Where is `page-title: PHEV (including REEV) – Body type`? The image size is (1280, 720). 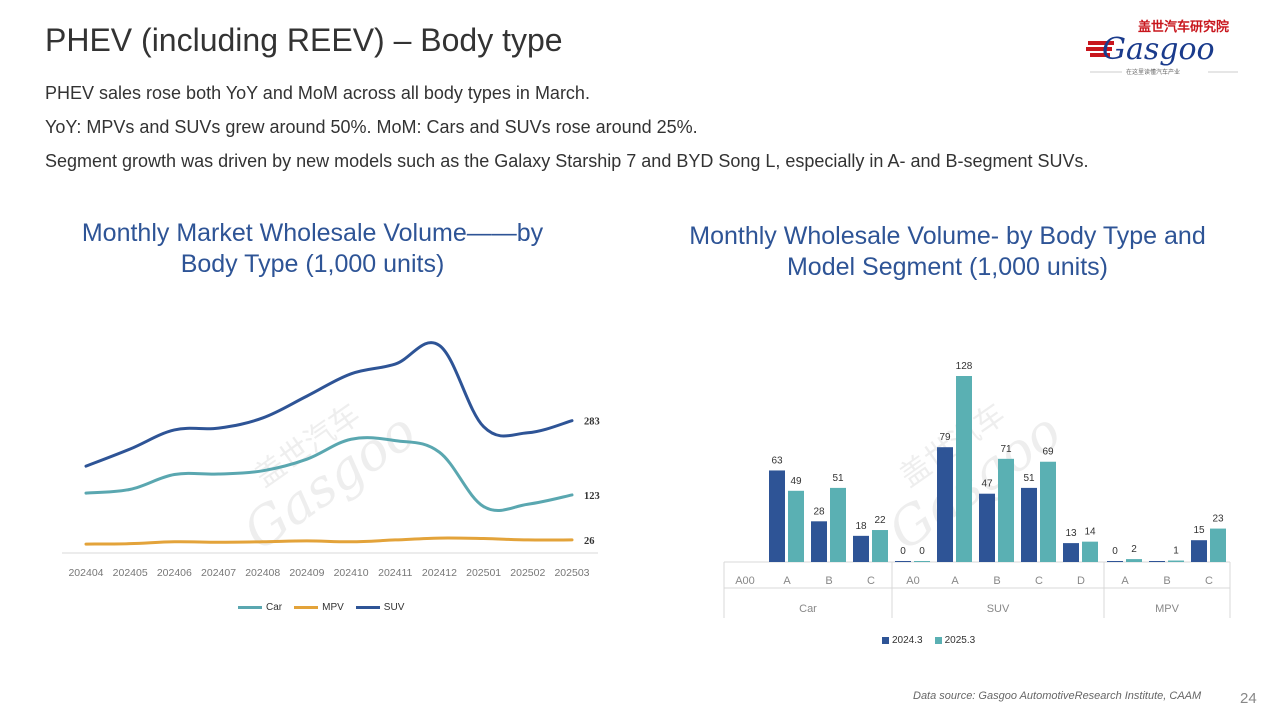 page-title: PHEV (including REEV) – Body type is located at coordinates (304, 40).